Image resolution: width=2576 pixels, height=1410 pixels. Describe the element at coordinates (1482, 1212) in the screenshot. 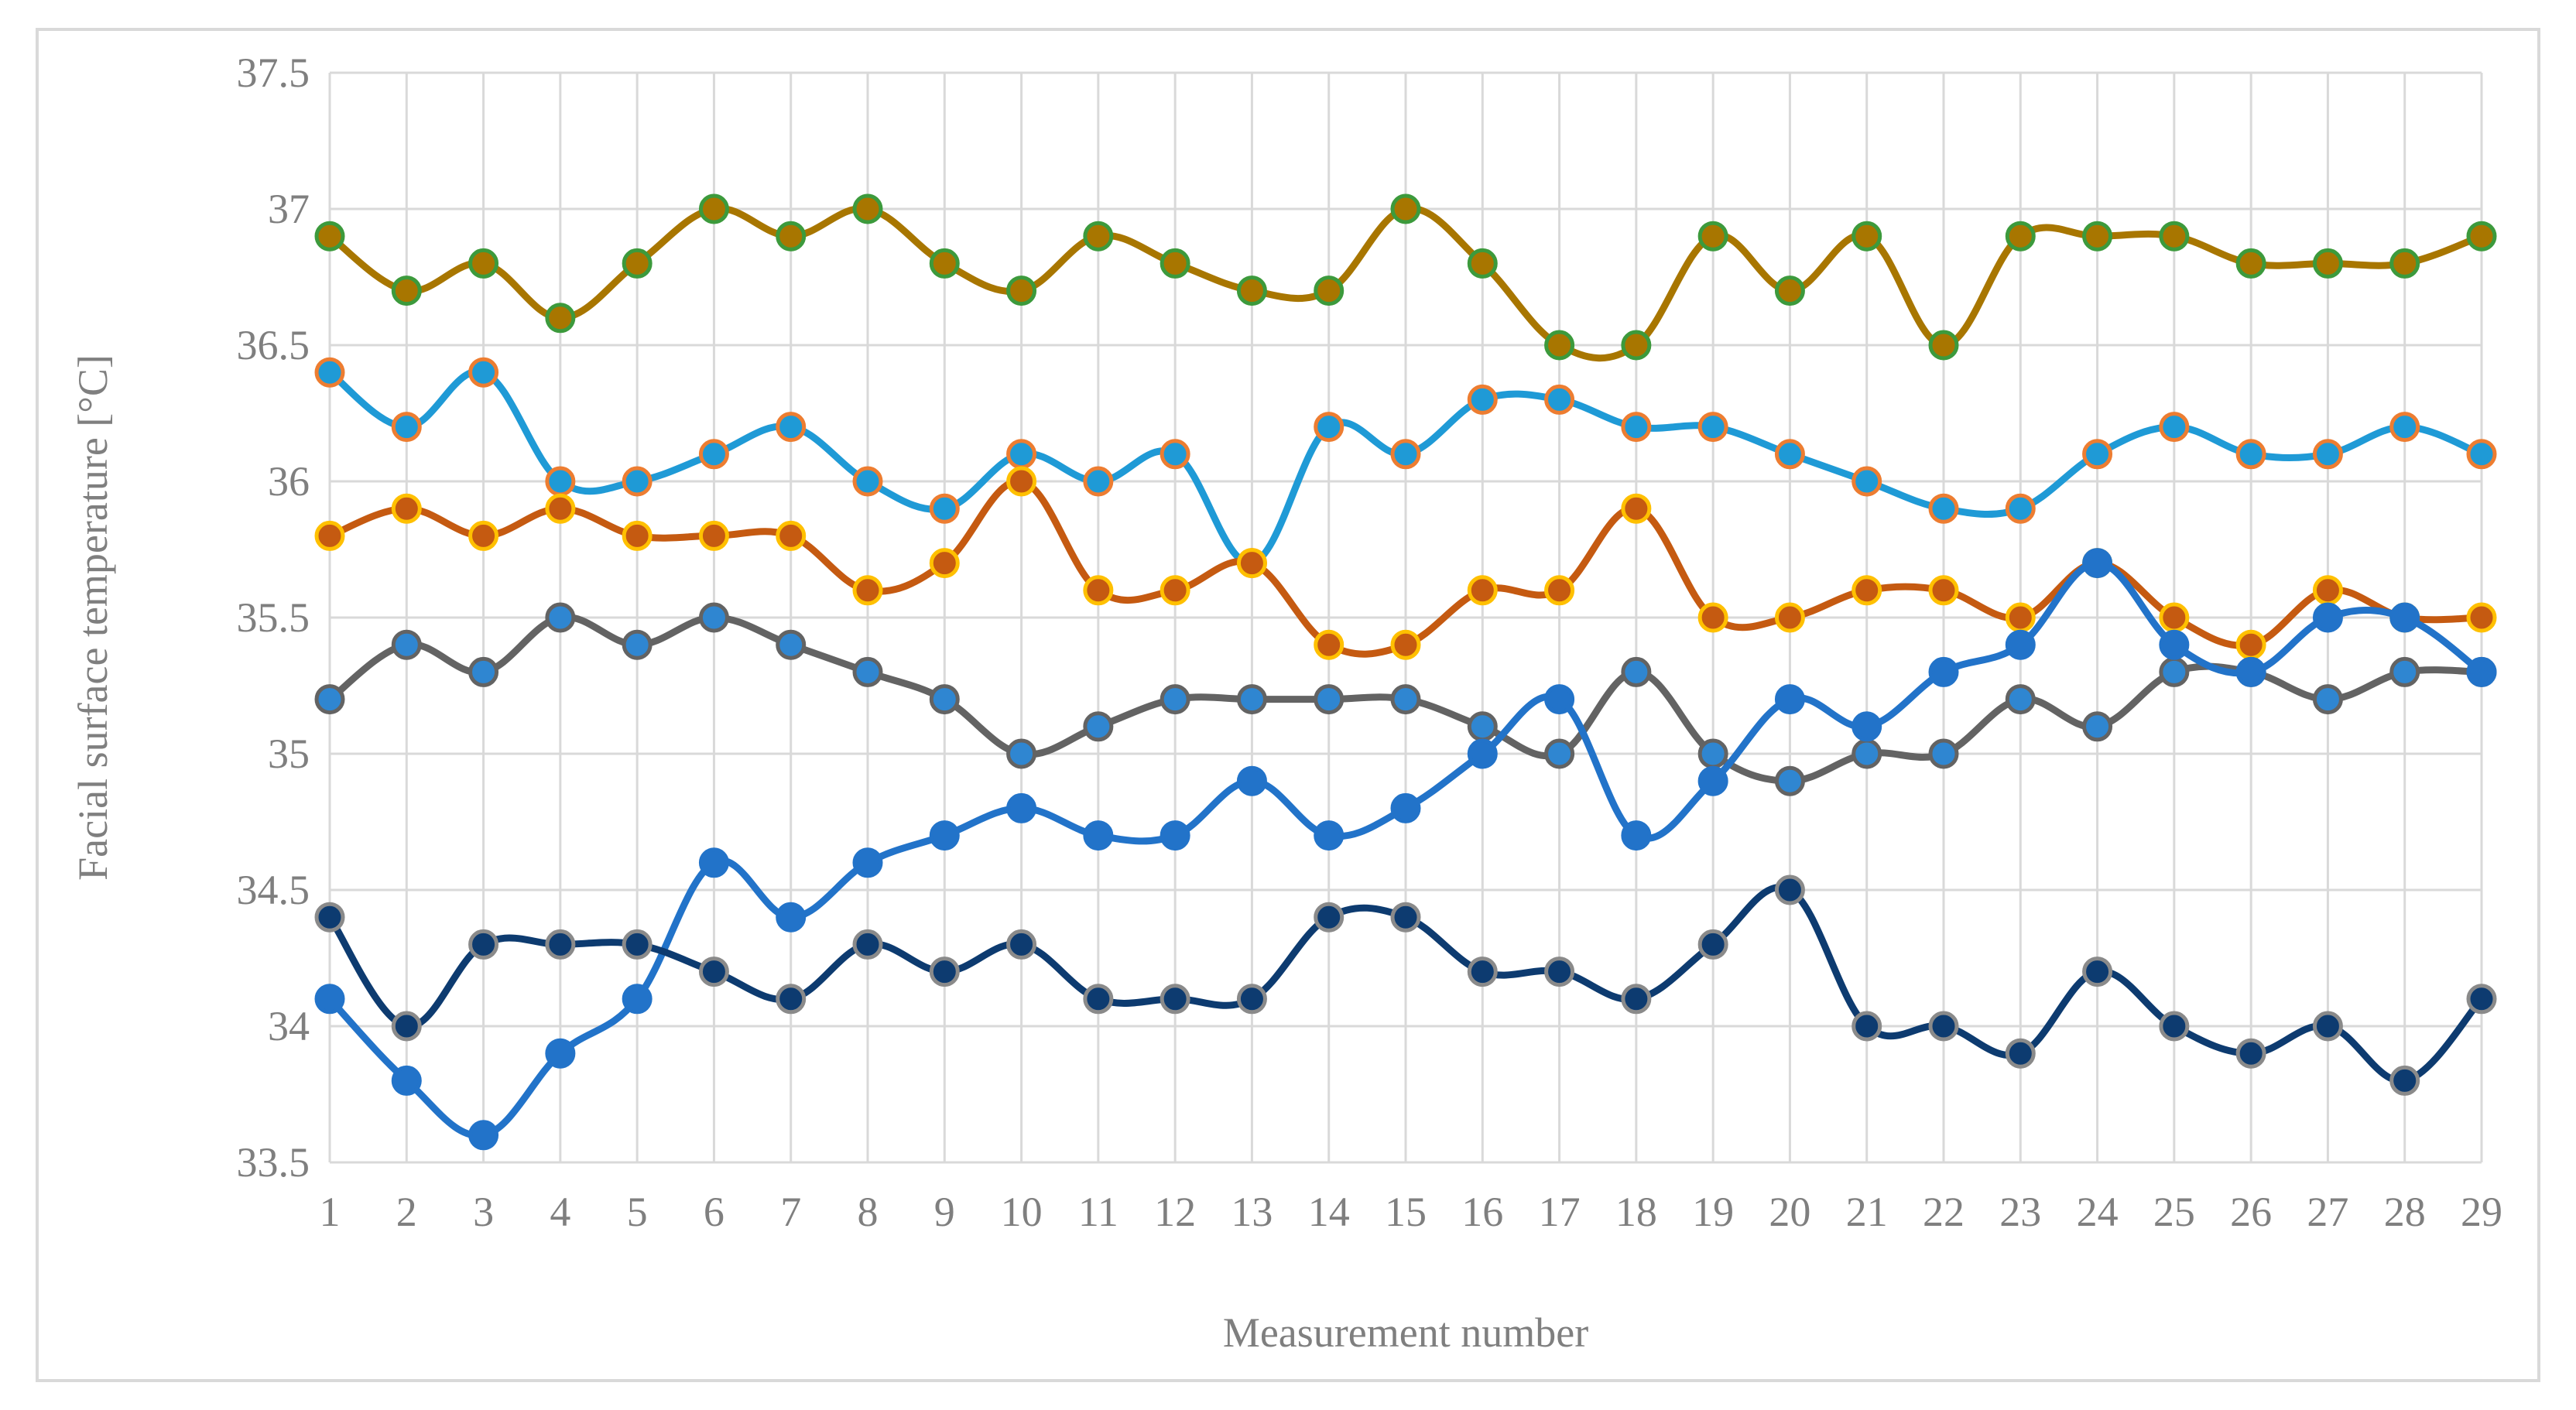

I see `x-tick-label: 16` at that location.